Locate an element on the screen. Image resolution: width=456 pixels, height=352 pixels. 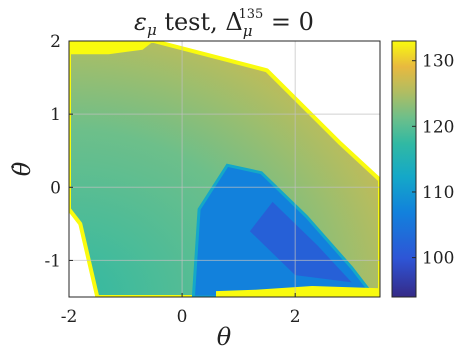
chart-title: εμ test, Δμ135 = 0 is located at coordinates (224, 23).